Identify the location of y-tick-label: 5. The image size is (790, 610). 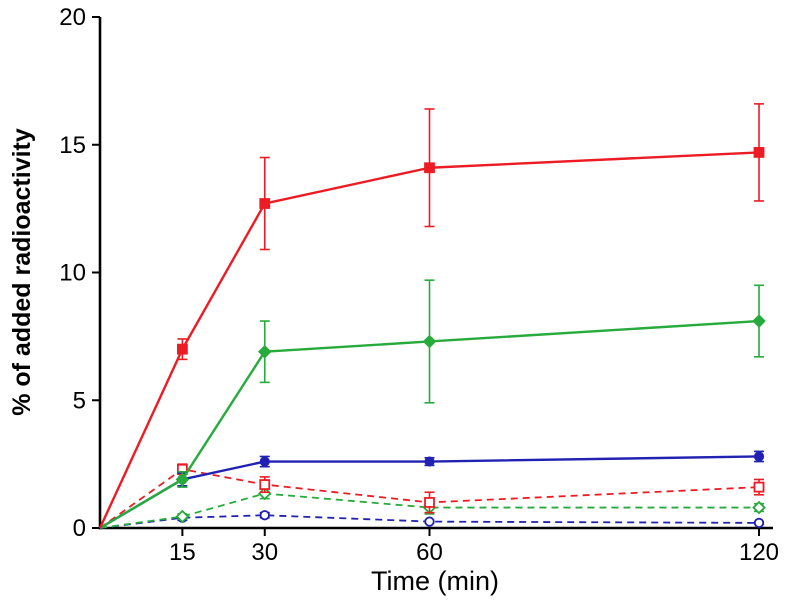
(79, 400).